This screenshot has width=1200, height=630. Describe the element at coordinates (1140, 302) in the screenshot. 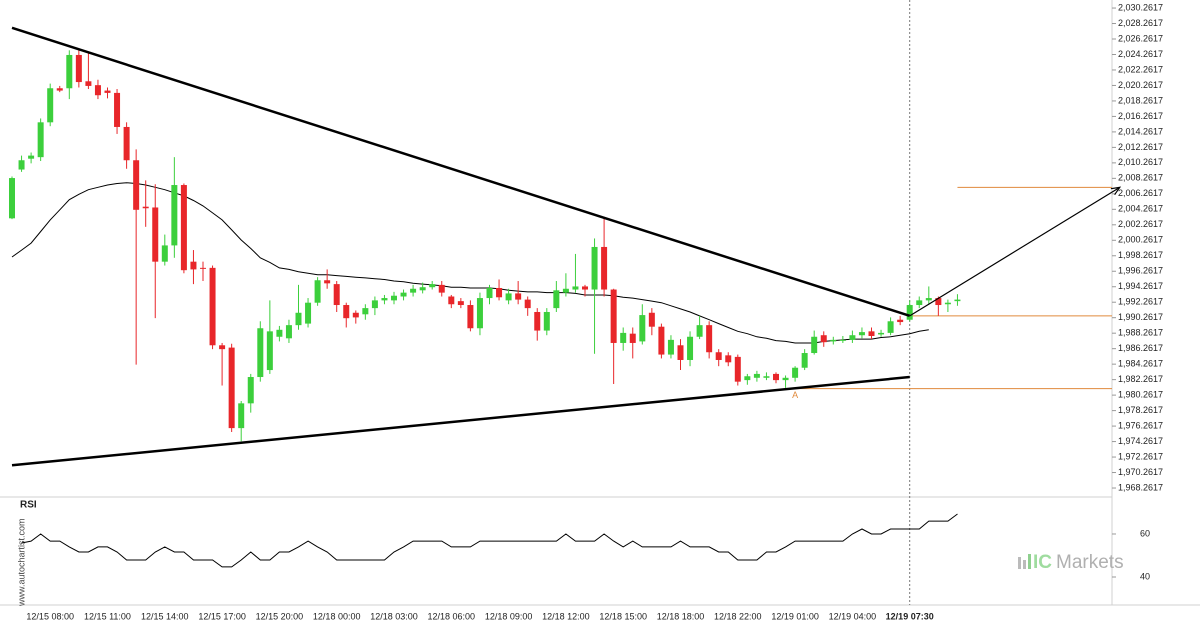

I see `y-tick-label: 1,992.2617` at that location.